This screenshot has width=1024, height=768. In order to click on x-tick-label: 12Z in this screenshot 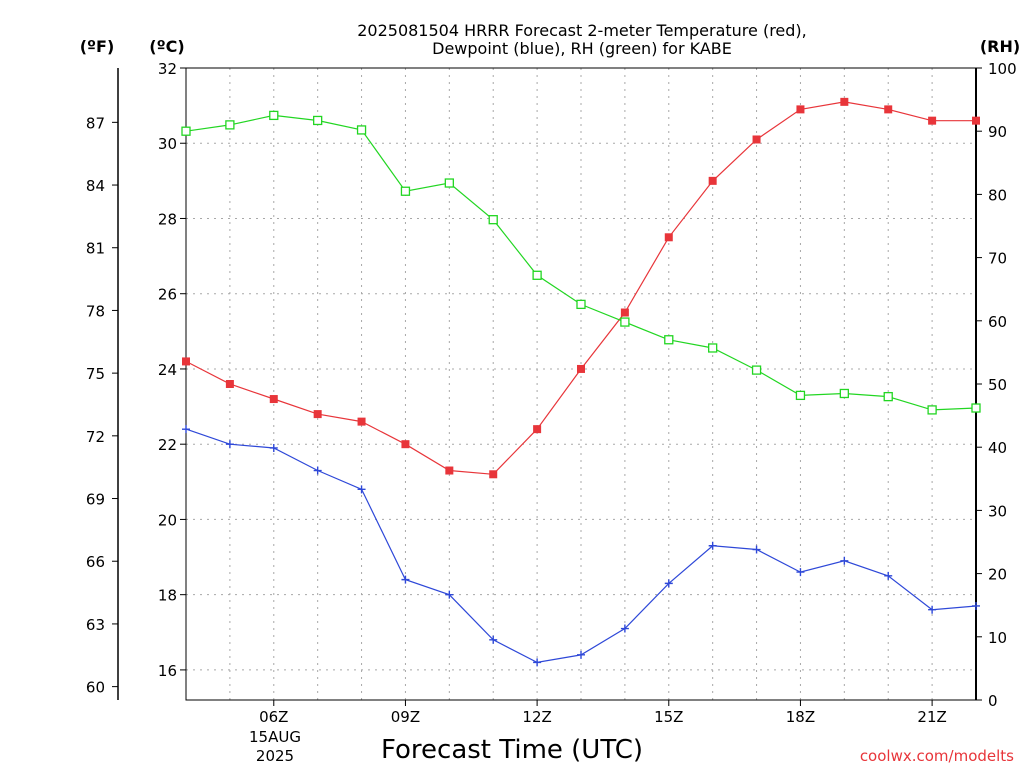, I will do `click(536, 717)`.